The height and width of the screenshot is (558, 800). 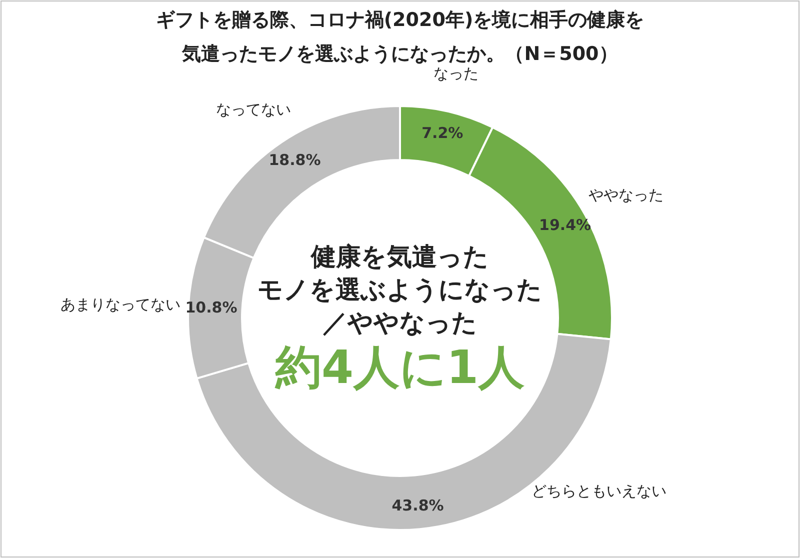 I want to click on data-label: 43.8%, so click(x=418, y=505).